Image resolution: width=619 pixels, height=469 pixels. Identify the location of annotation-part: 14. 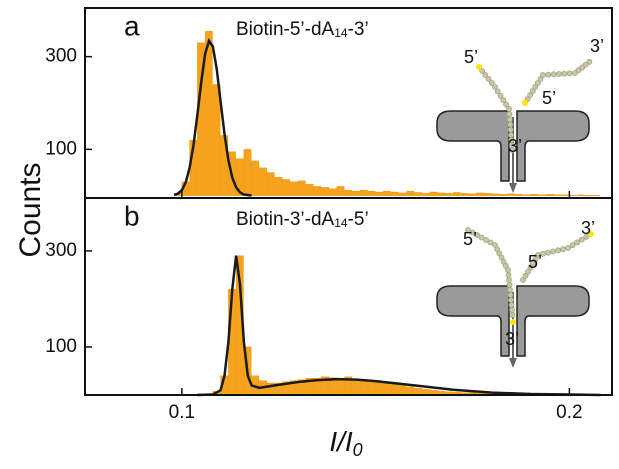
(341, 33).